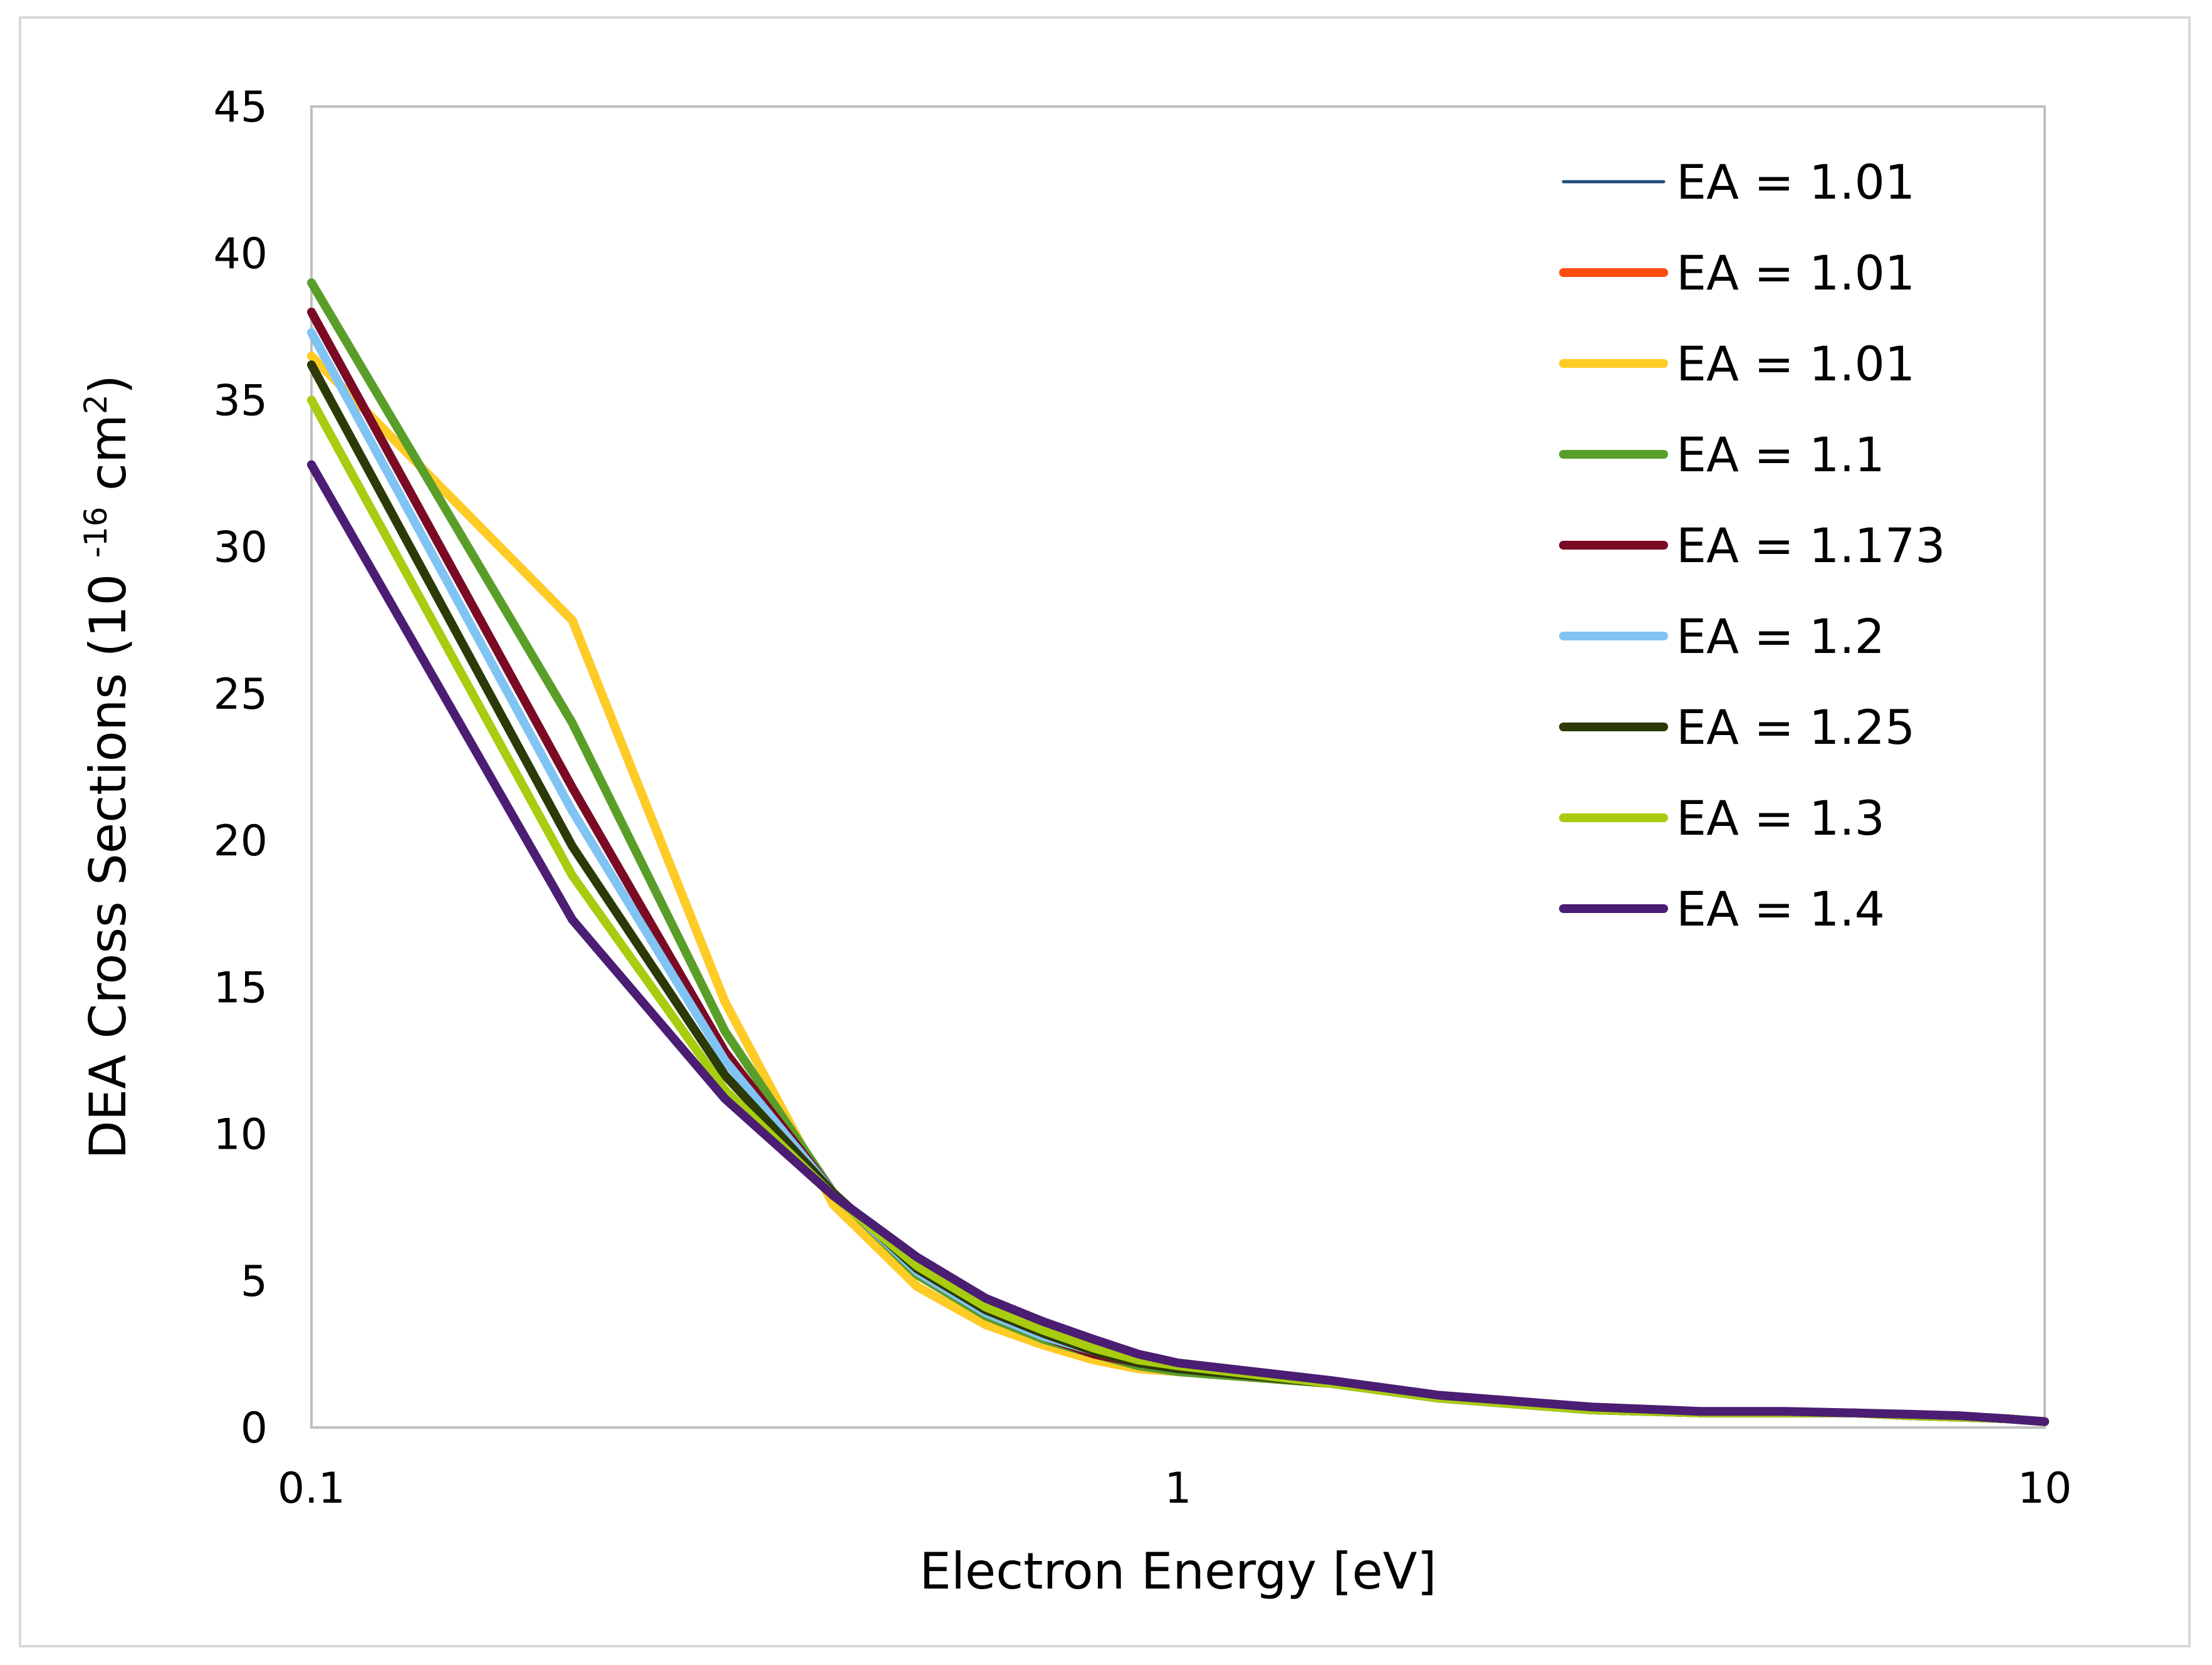 This screenshot has width=2212, height=1665. Describe the element at coordinates (1811, 545) in the screenshot. I see `legend-label-5: EA = 1.173` at that location.